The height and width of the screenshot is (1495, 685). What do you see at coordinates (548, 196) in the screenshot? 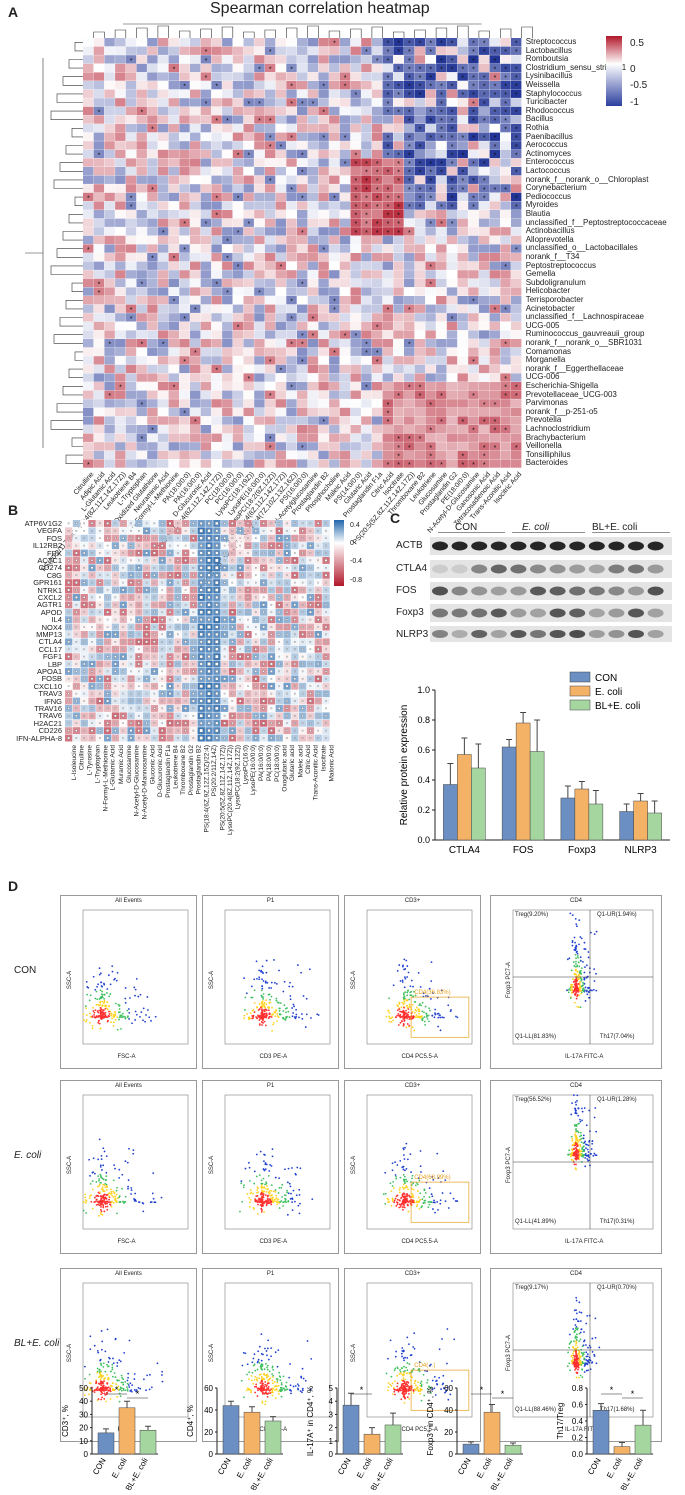
I see `row-label: Pediococcus` at bounding box center [548, 196].